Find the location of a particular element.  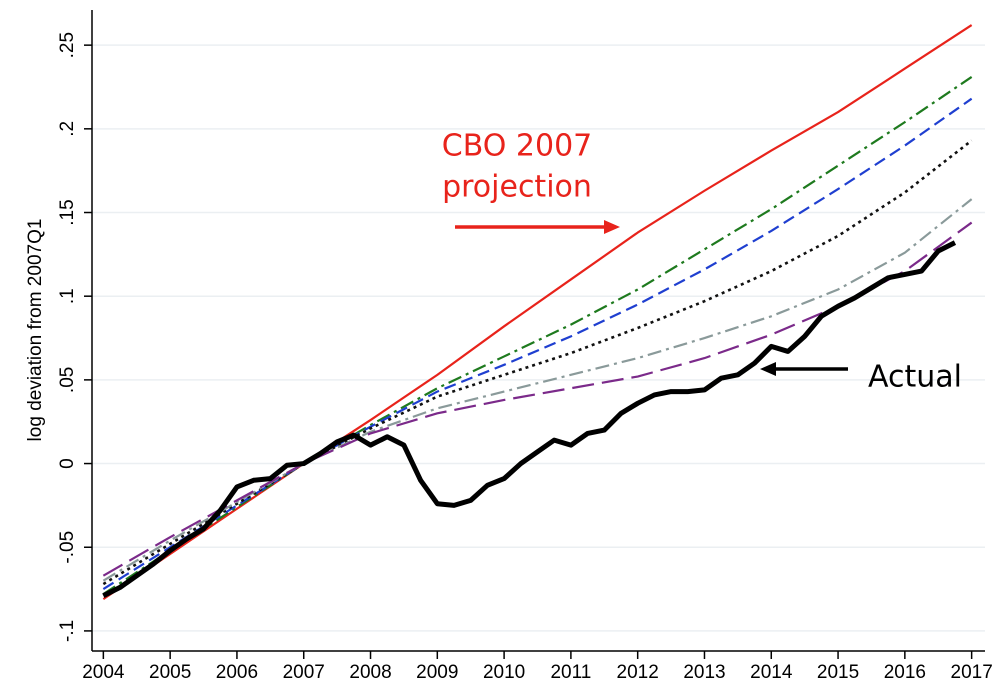

y-tick-label: -.1 is located at coordinates (67, 631).